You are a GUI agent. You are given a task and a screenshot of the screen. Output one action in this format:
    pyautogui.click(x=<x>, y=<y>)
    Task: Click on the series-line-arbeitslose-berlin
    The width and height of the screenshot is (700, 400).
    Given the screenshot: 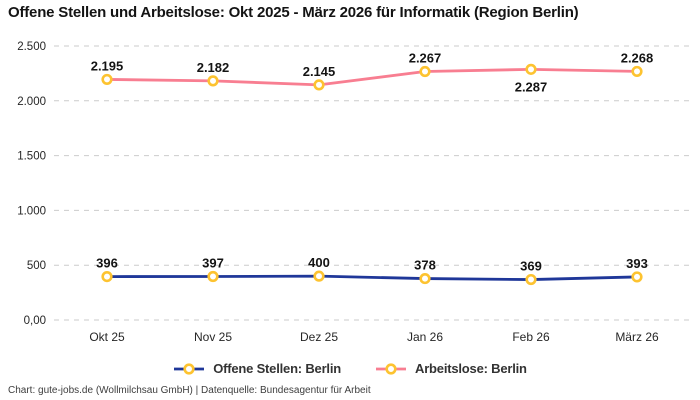 What is the action you would take?
    pyautogui.click(x=372, y=77)
    